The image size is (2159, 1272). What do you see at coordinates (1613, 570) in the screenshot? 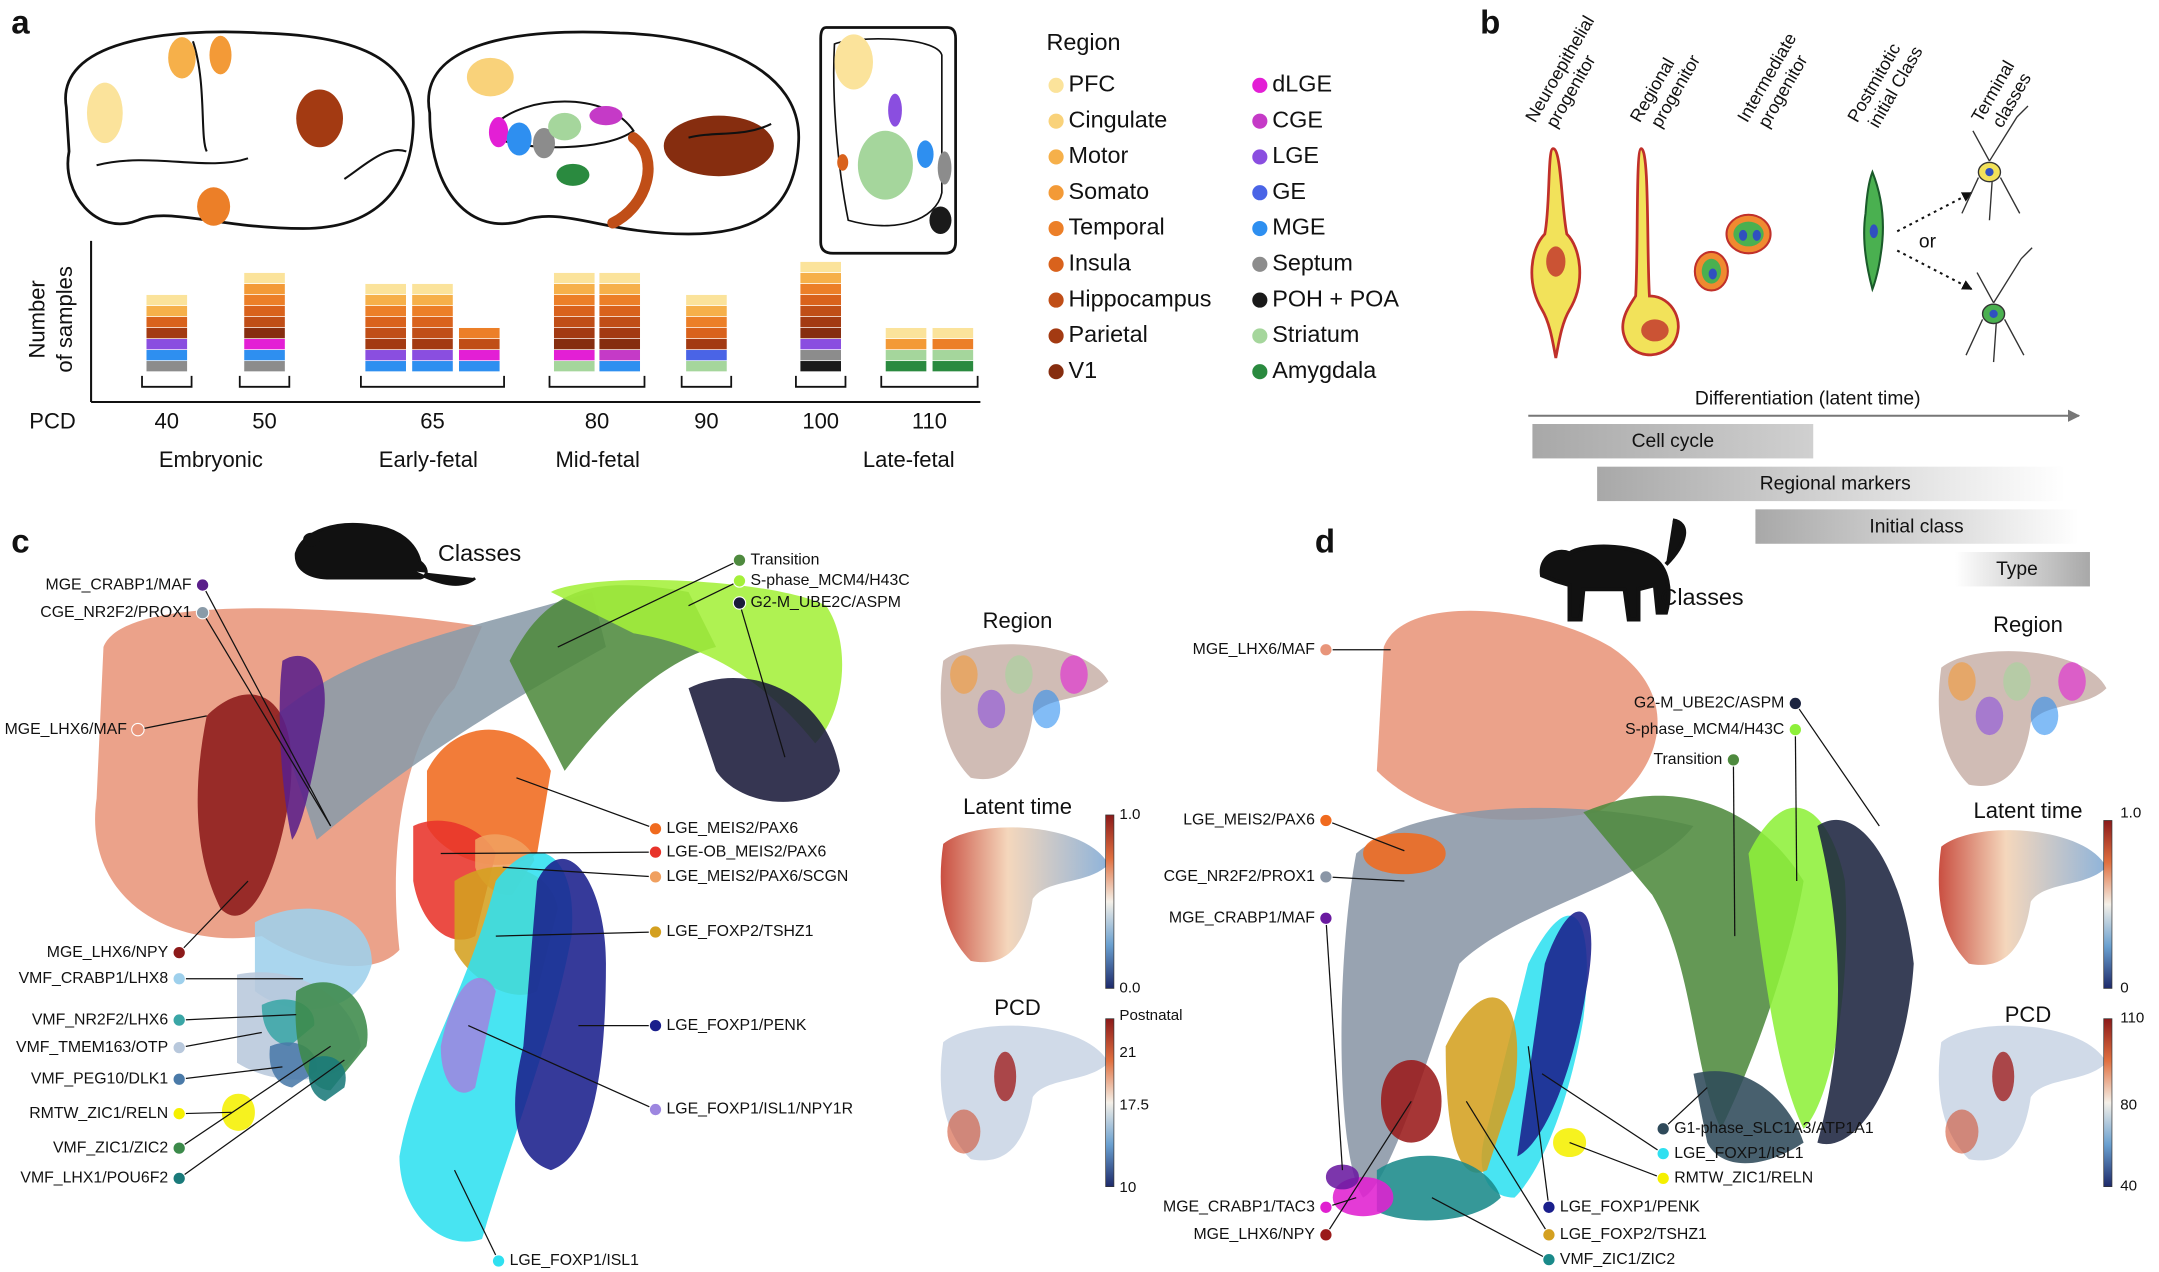
I see `monkey-icon` at bounding box center [1613, 570].